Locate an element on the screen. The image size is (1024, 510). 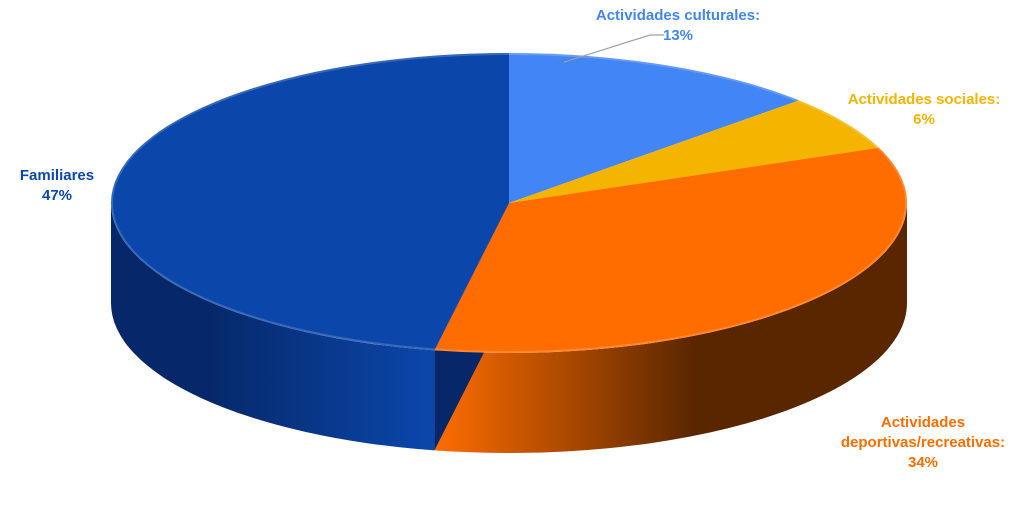
leader-line-actividades-culturales is located at coordinates (613, 48).